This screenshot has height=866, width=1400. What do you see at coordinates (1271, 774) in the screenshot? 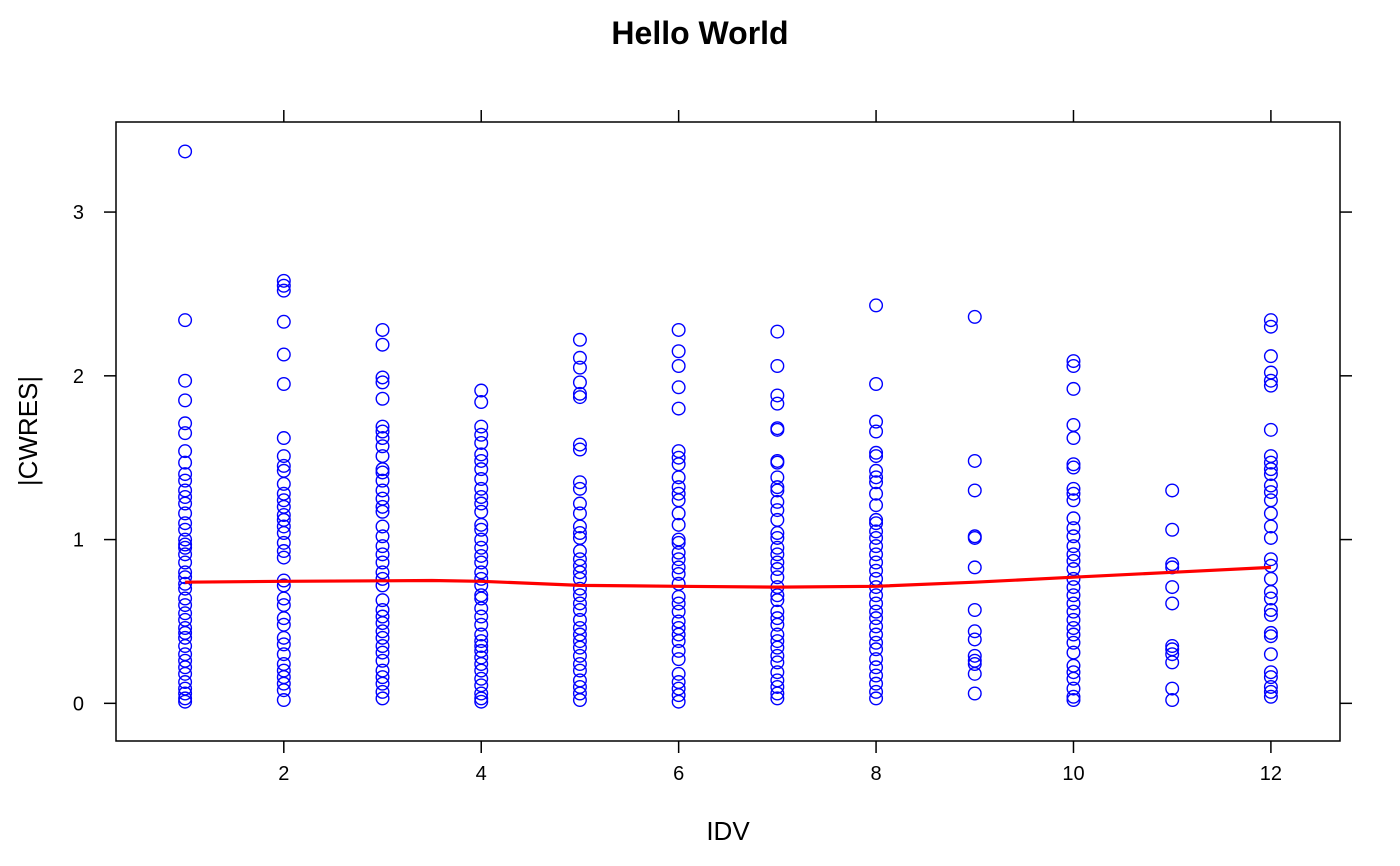
I see `x-tick-label: 12` at bounding box center [1271, 774].